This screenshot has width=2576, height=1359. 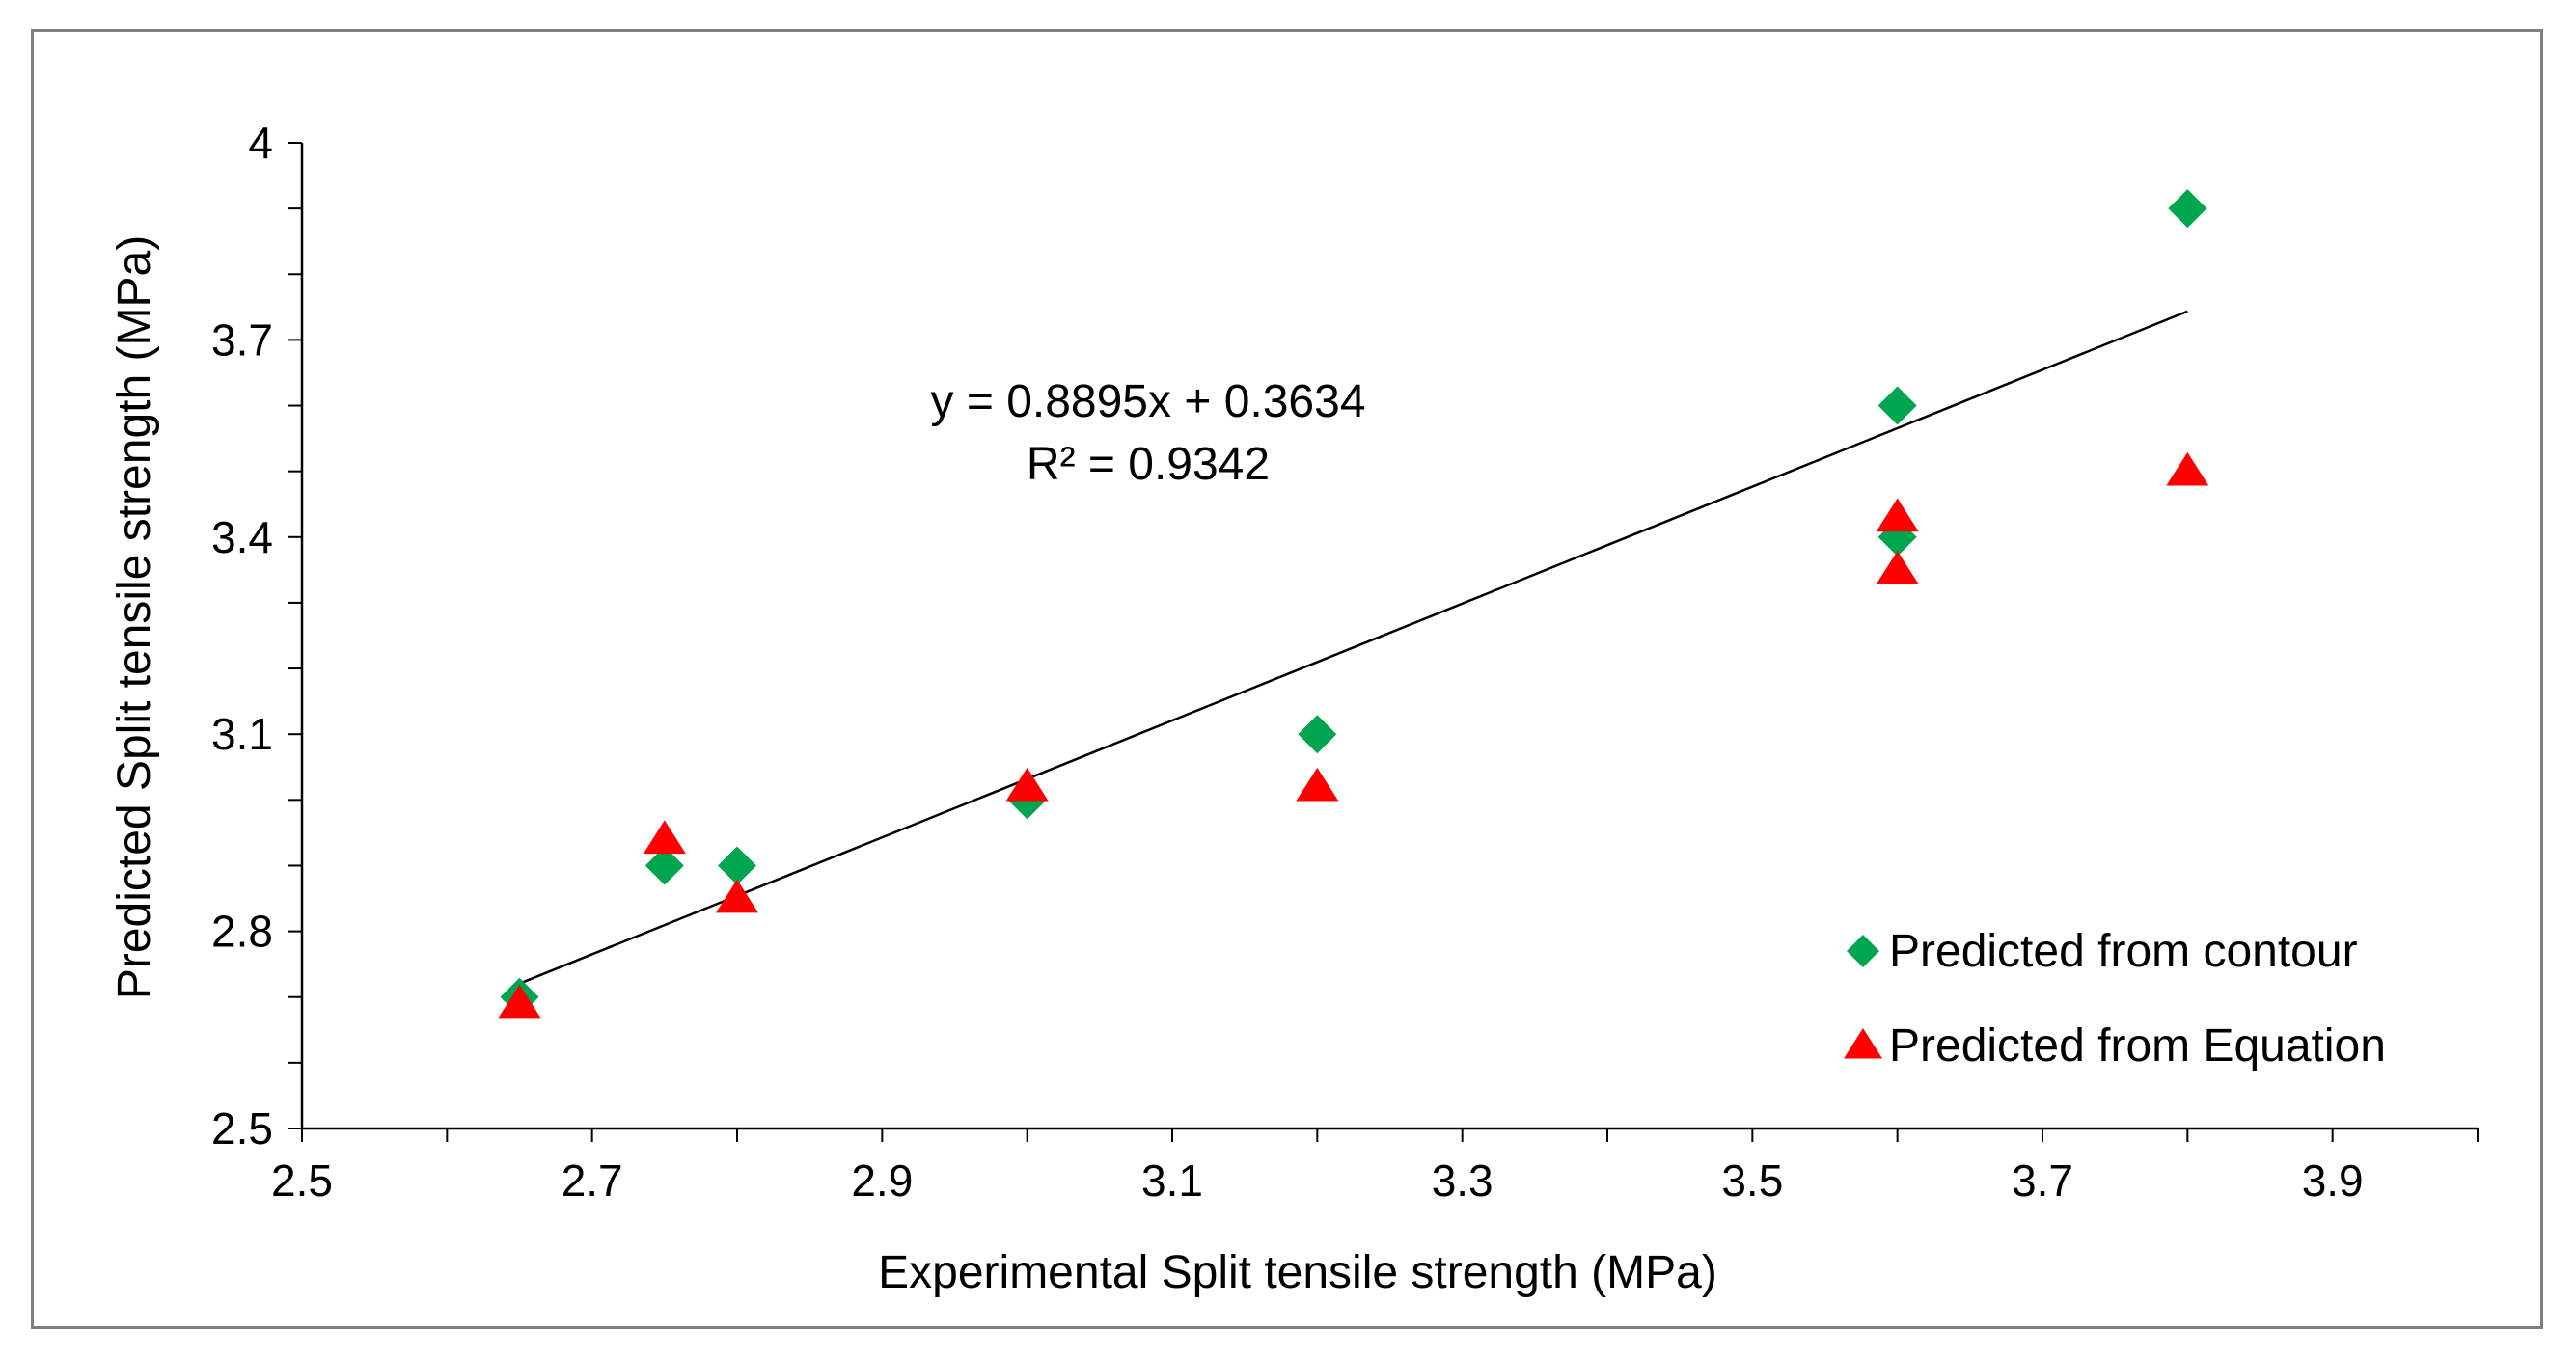 What do you see at coordinates (2123, 952) in the screenshot?
I see `legend-label-contour: Predicted from contour` at bounding box center [2123, 952].